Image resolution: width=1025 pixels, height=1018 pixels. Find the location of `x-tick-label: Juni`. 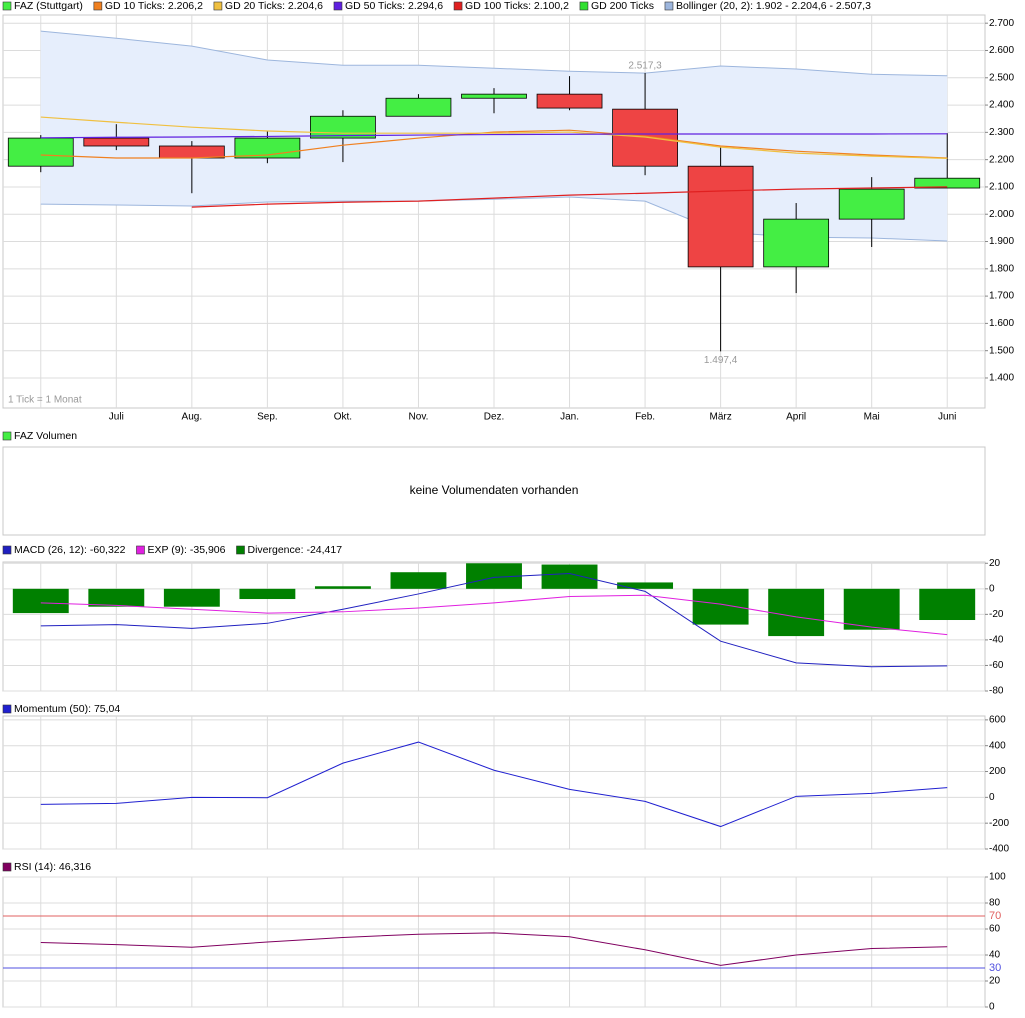

x-tick-label: Juni is located at coordinates (947, 417).